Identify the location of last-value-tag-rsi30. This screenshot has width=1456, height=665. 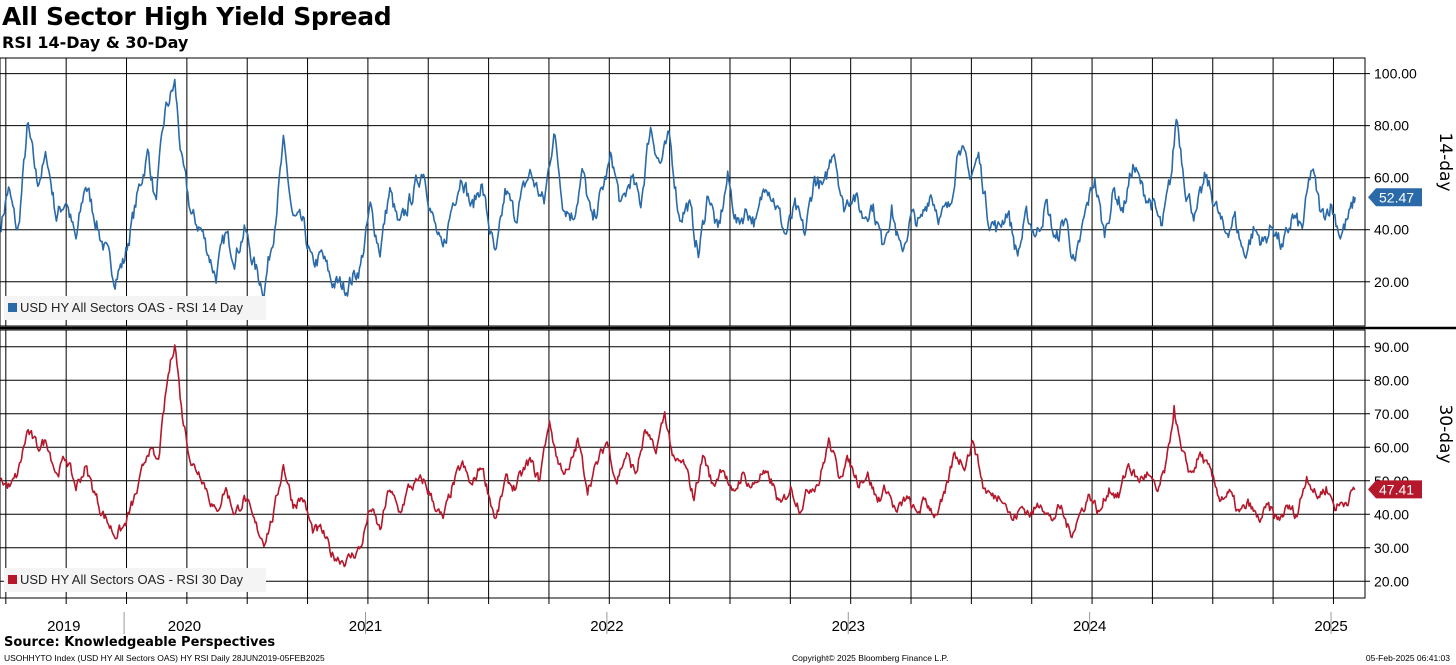
(1395, 489).